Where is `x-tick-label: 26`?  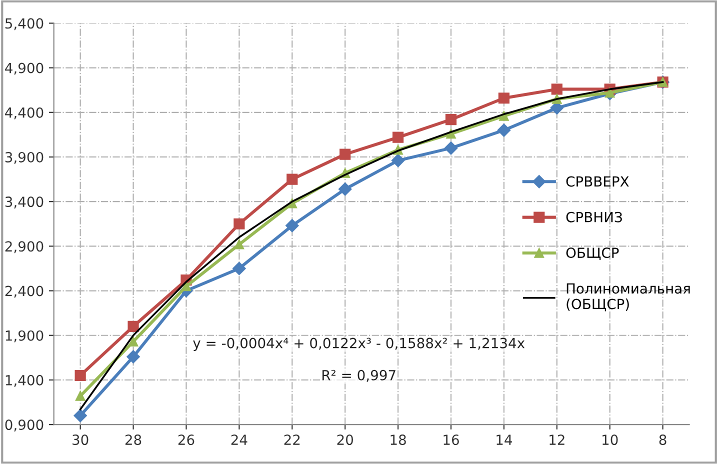 x-tick-label: 26 is located at coordinates (186, 440).